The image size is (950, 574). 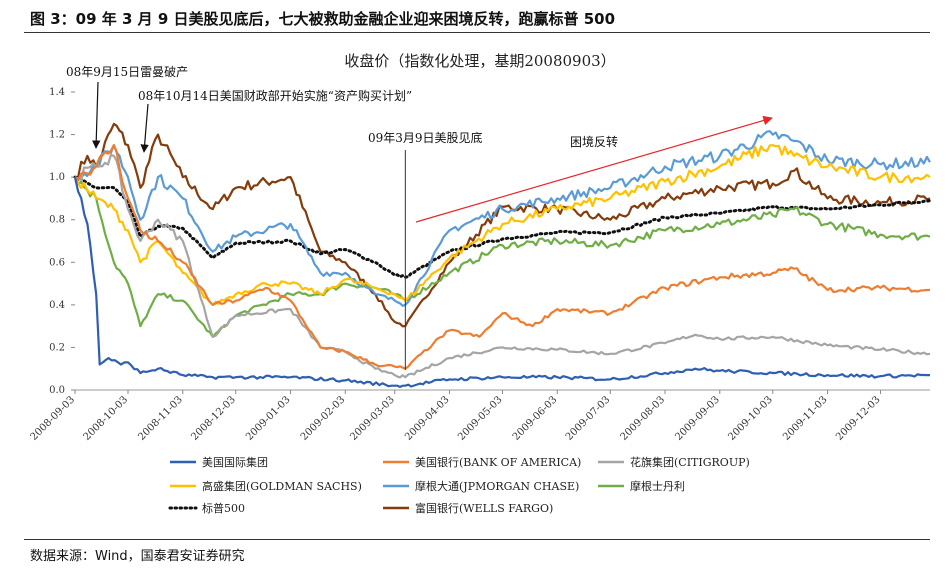 I want to click on arrow-lehman, so click(x=96, y=115).